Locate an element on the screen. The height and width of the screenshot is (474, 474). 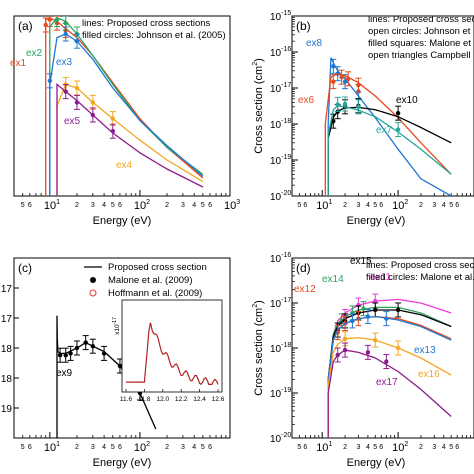
y-tick-exp: -15 is located at coordinates (286, 13).